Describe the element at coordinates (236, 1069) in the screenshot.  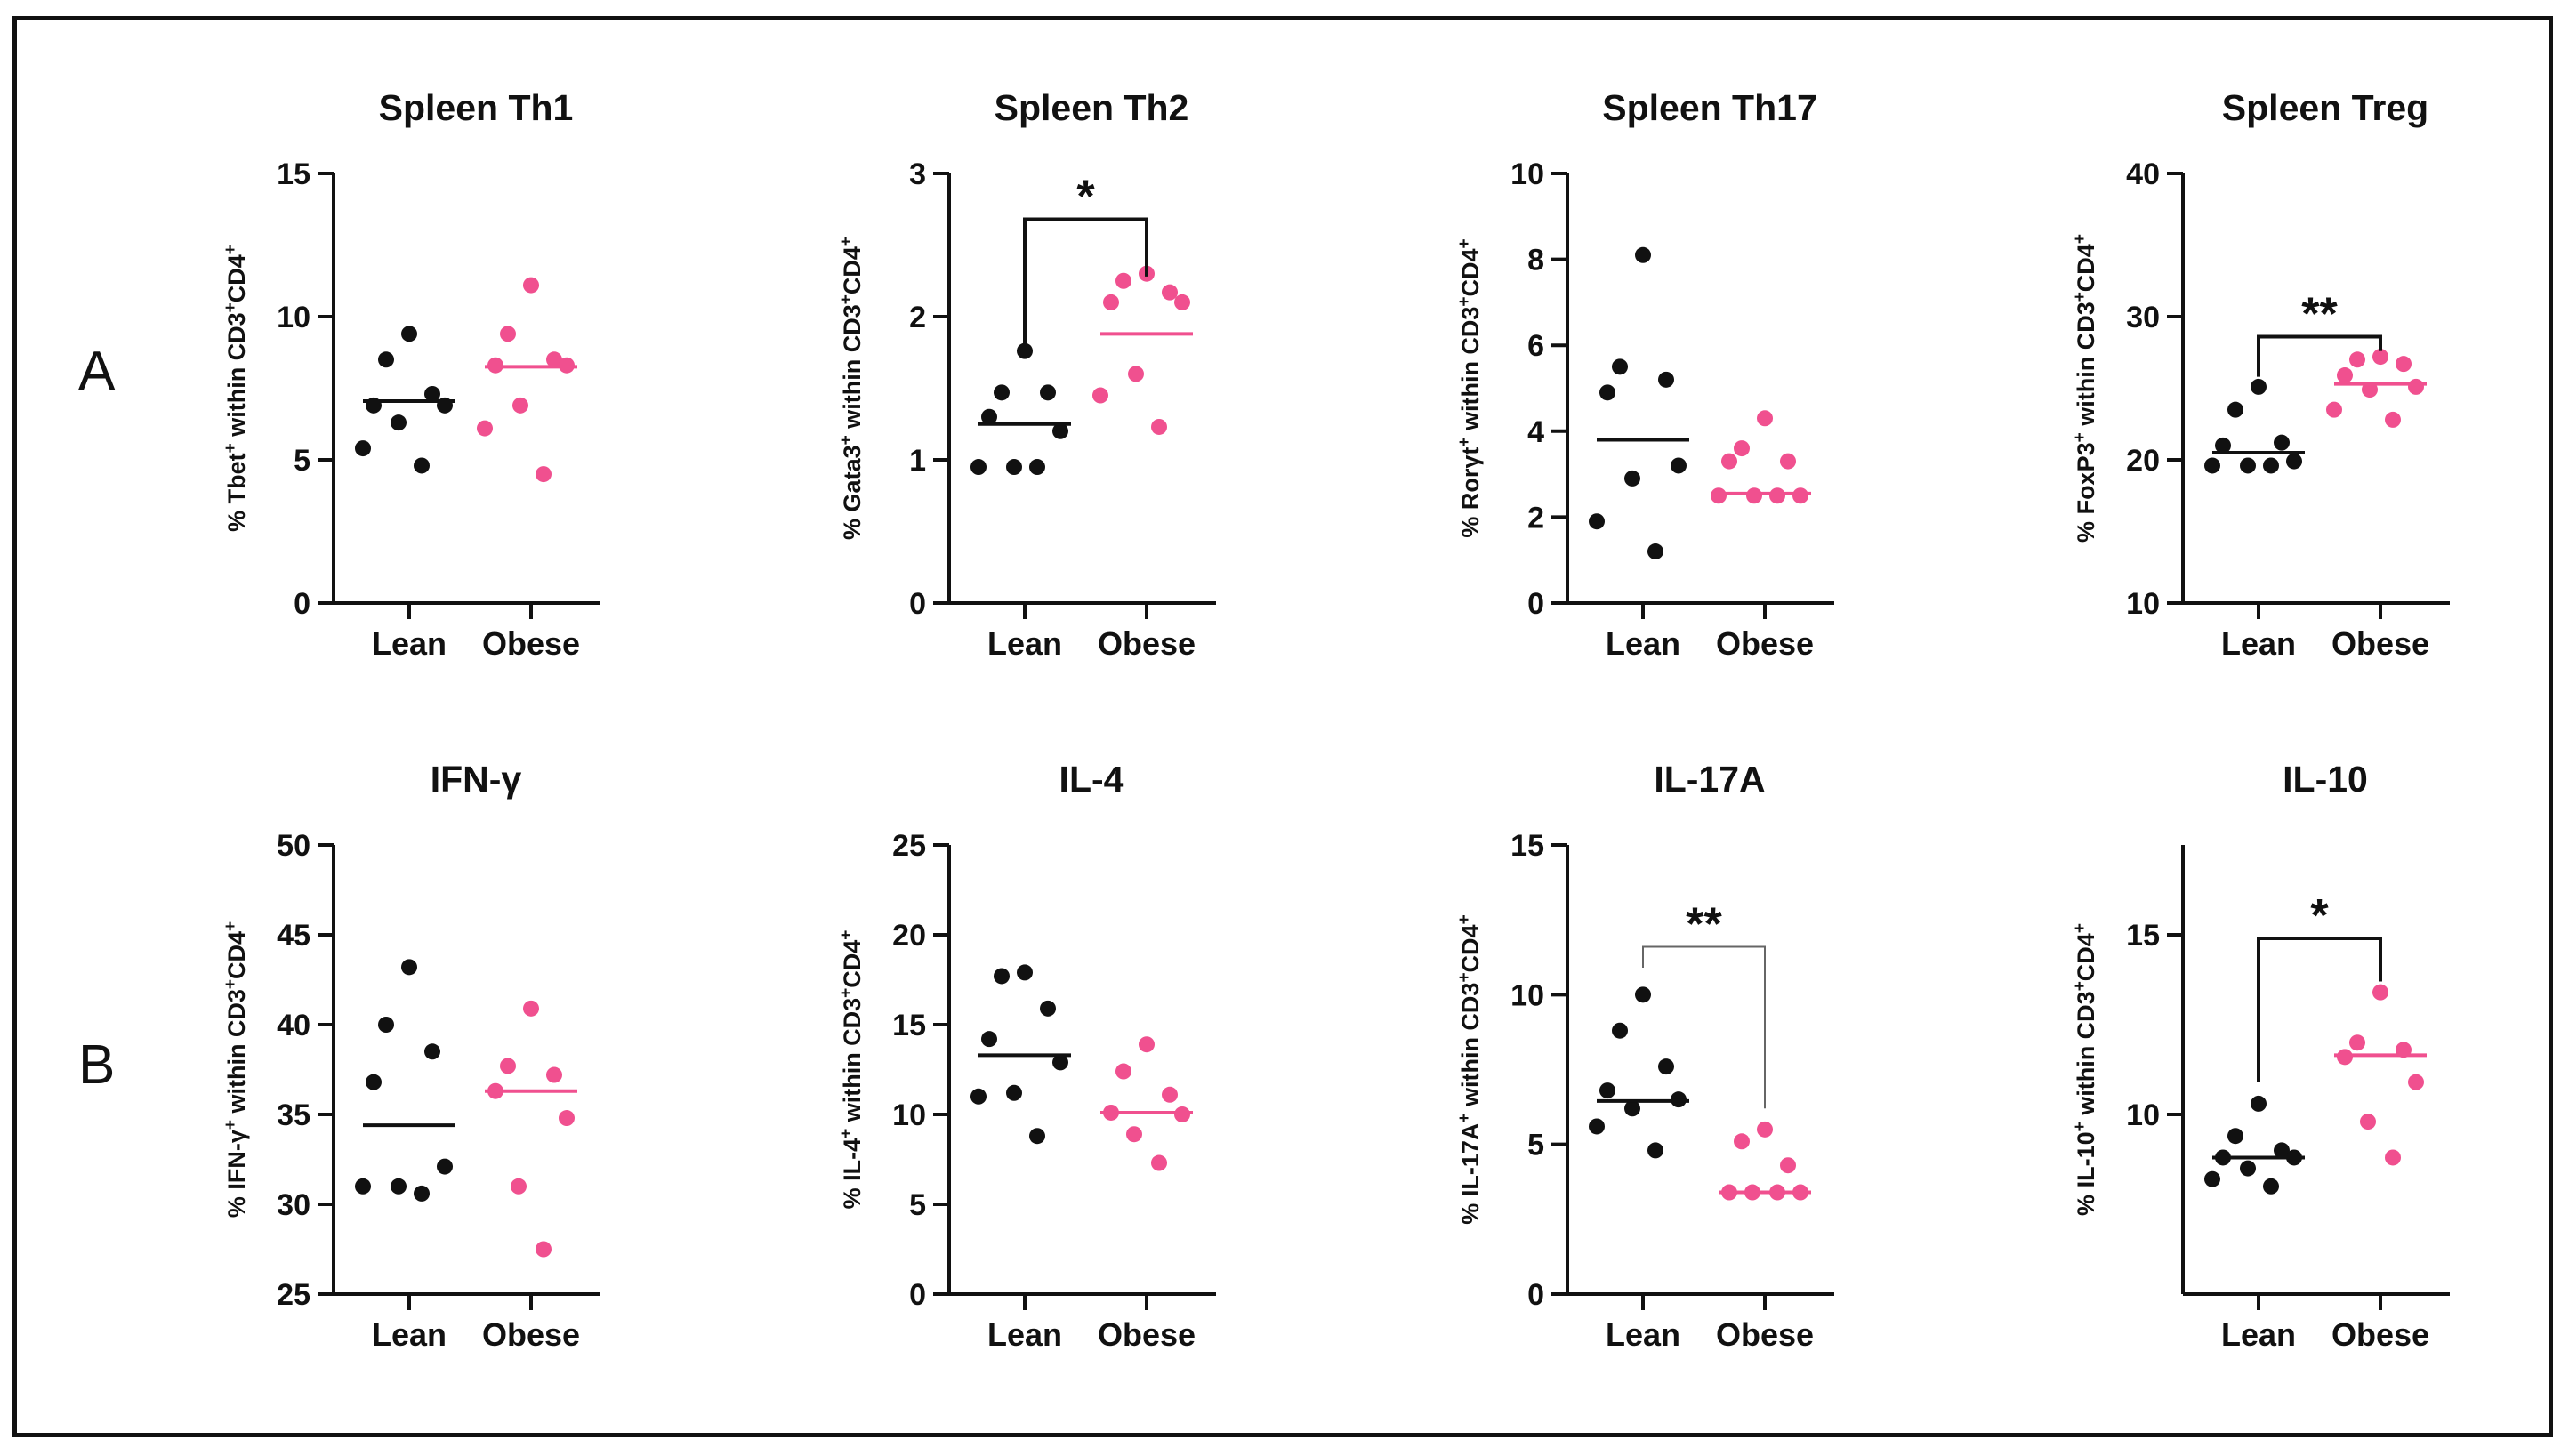
I see `y-axis-label: % IFN-γ+ within CD3+CD4+` at that location.